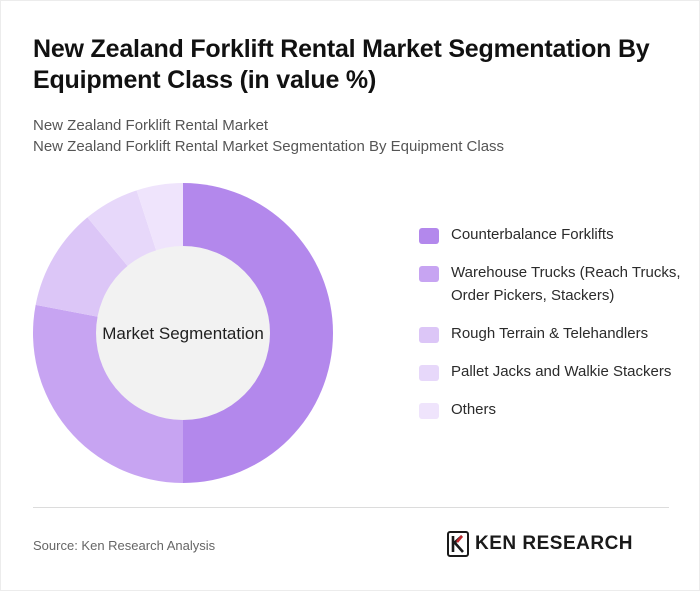 Image resolution: width=700 pixels, height=591 pixels. I want to click on legend-label: Pallet Jacks and Walkie Stackers, so click(561, 371).